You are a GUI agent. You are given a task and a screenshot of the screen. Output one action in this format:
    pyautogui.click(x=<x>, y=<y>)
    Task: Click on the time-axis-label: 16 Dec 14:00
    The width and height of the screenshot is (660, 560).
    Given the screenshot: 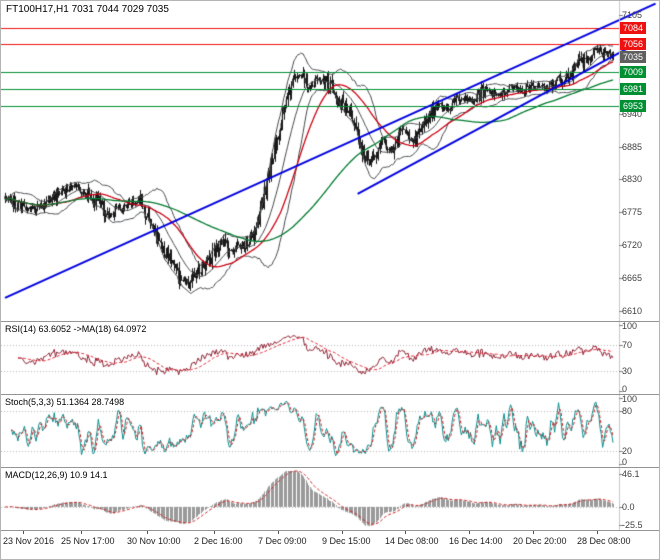 What is the action you would take?
    pyautogui.click(x=476, y=541)
    